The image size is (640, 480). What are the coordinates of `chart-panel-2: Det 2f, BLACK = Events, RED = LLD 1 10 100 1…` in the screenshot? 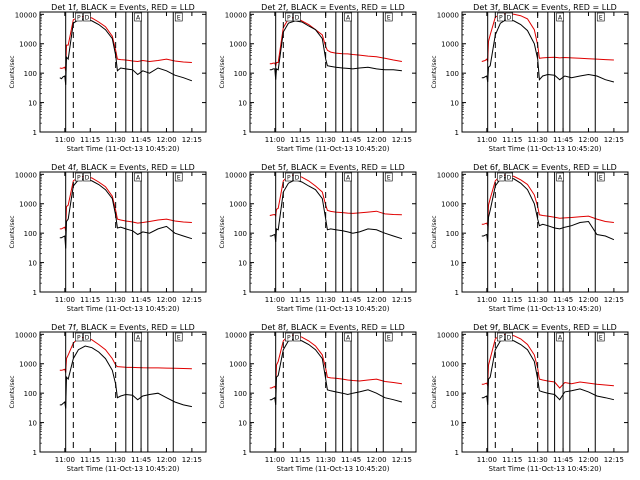 It's located at (318, 78).